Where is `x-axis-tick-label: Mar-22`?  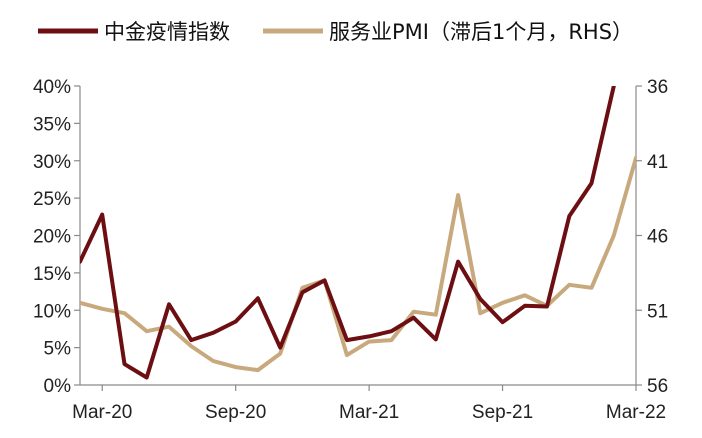 x-axis-tick-label: Mar-22 is located at coordinates (636, 412).